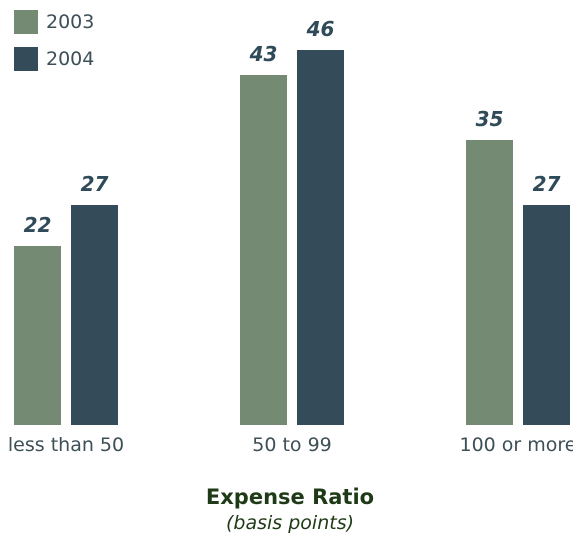 The width and height of the screenshot is (573, 535). Describe the element at coordinates (94, 183) in the screenshot. I see `value-label-2004-0: 27` at that location.